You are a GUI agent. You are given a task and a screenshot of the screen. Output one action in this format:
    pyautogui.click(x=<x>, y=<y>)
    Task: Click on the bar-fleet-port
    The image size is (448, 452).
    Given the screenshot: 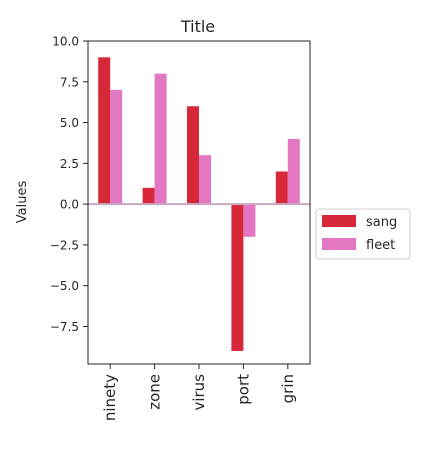 What is the action you would take?
    pyautogui.click(x=249, y=220)
    